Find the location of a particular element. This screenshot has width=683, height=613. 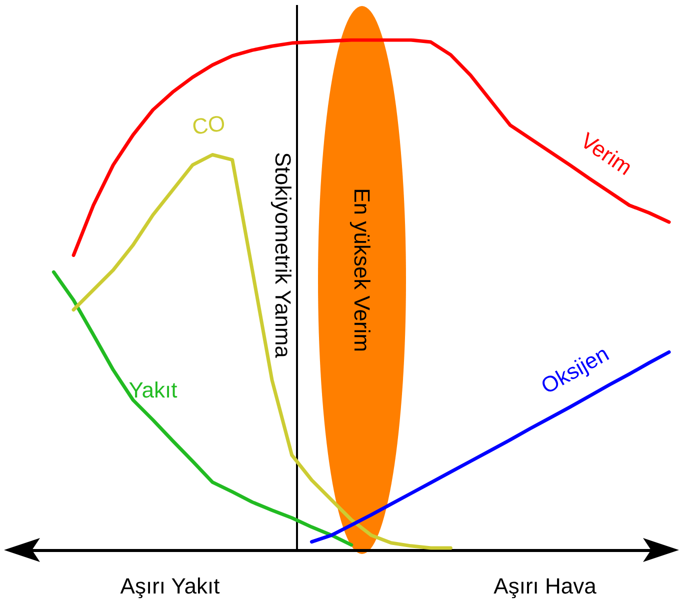

series-label: Yakıt is located at coordinates (153, 389).